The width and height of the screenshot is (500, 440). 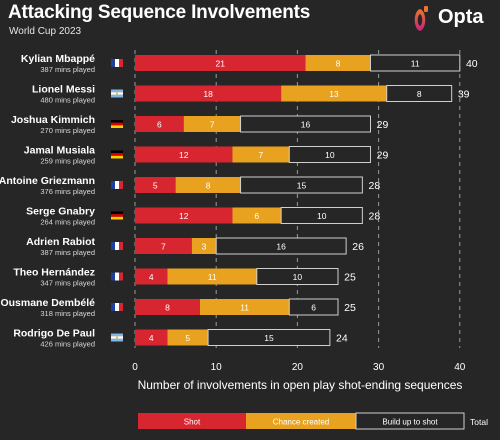 What do you see at coordinates (383, 156) in the screenshot?
I see `total-label: 29` at bounding box center [383, 156].